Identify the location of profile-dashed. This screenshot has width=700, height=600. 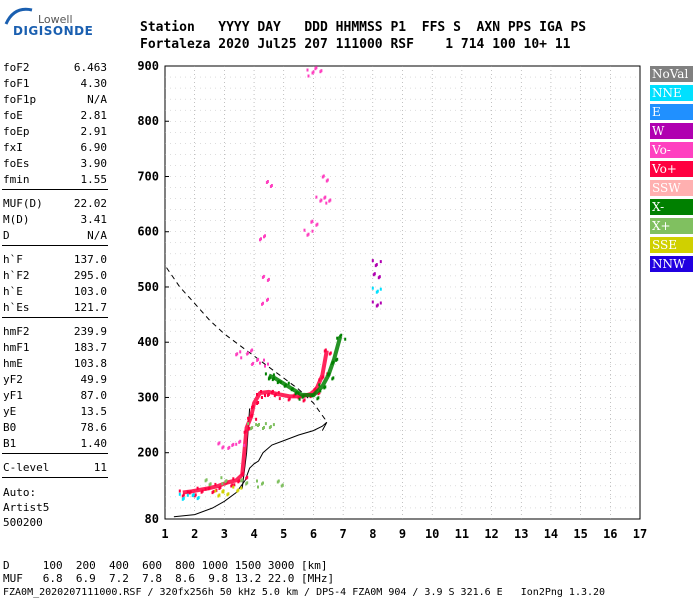
(246, 343).